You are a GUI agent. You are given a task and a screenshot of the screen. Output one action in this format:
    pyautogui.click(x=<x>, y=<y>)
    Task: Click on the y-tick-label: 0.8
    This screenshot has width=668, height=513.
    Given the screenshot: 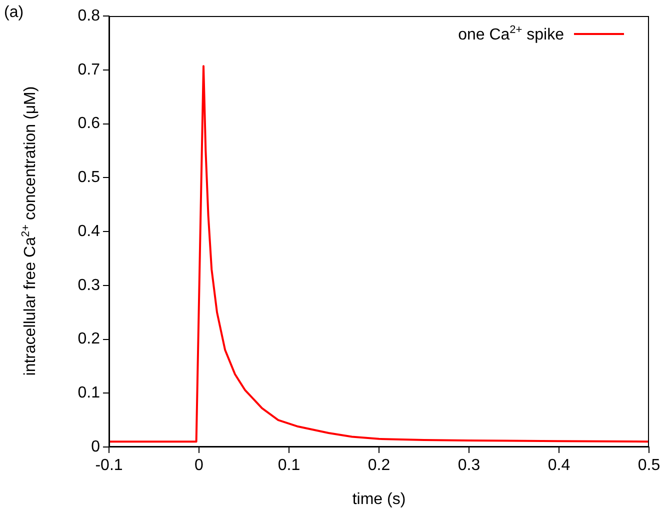 What is the action you would take?
    pyautogui.click(x=89, y=15)
    